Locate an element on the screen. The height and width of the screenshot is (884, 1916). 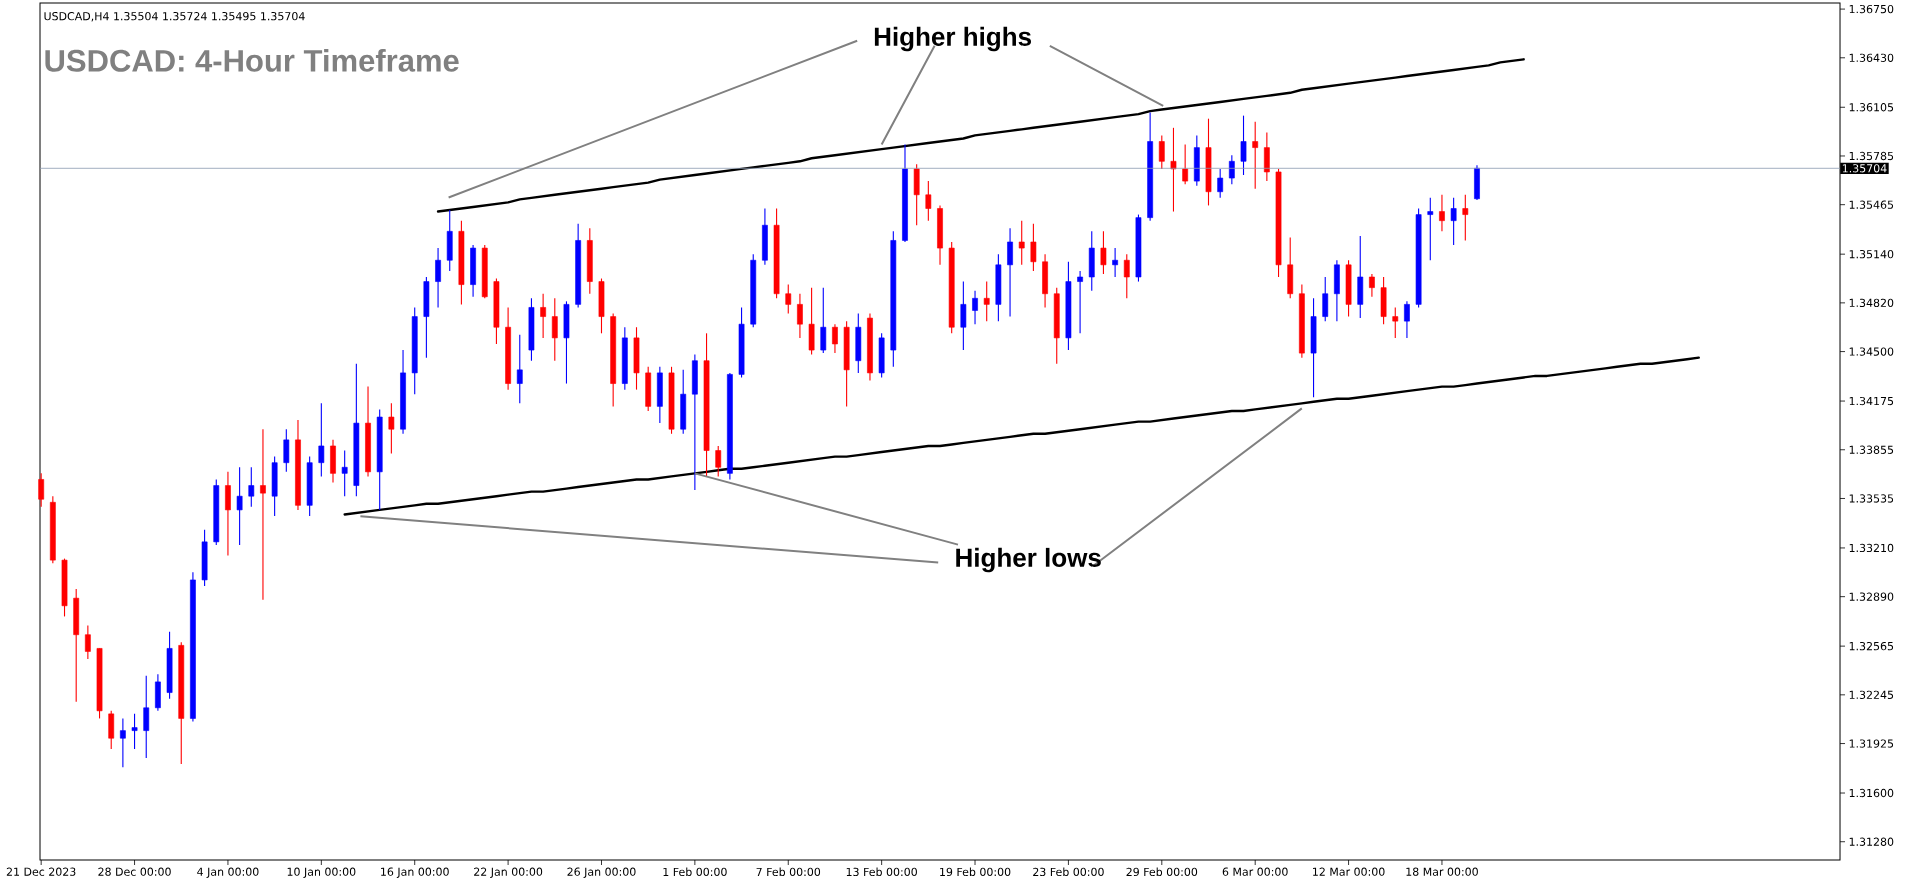
y-tick-label: 1.34175 is located at coordinates (1871, 401).